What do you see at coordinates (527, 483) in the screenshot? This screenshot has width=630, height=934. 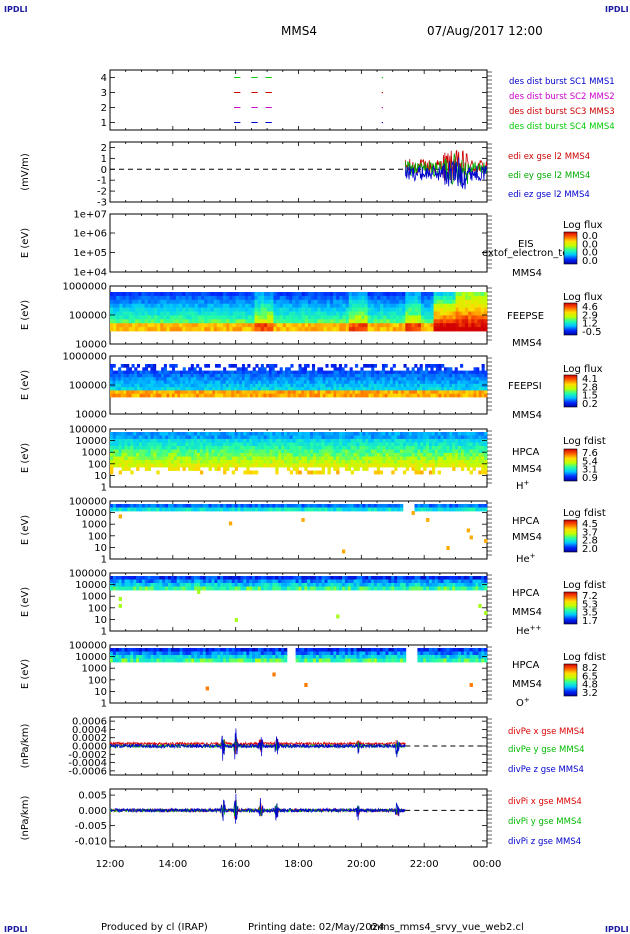 I see `species-charge: +` at bounding box center [527, 483].